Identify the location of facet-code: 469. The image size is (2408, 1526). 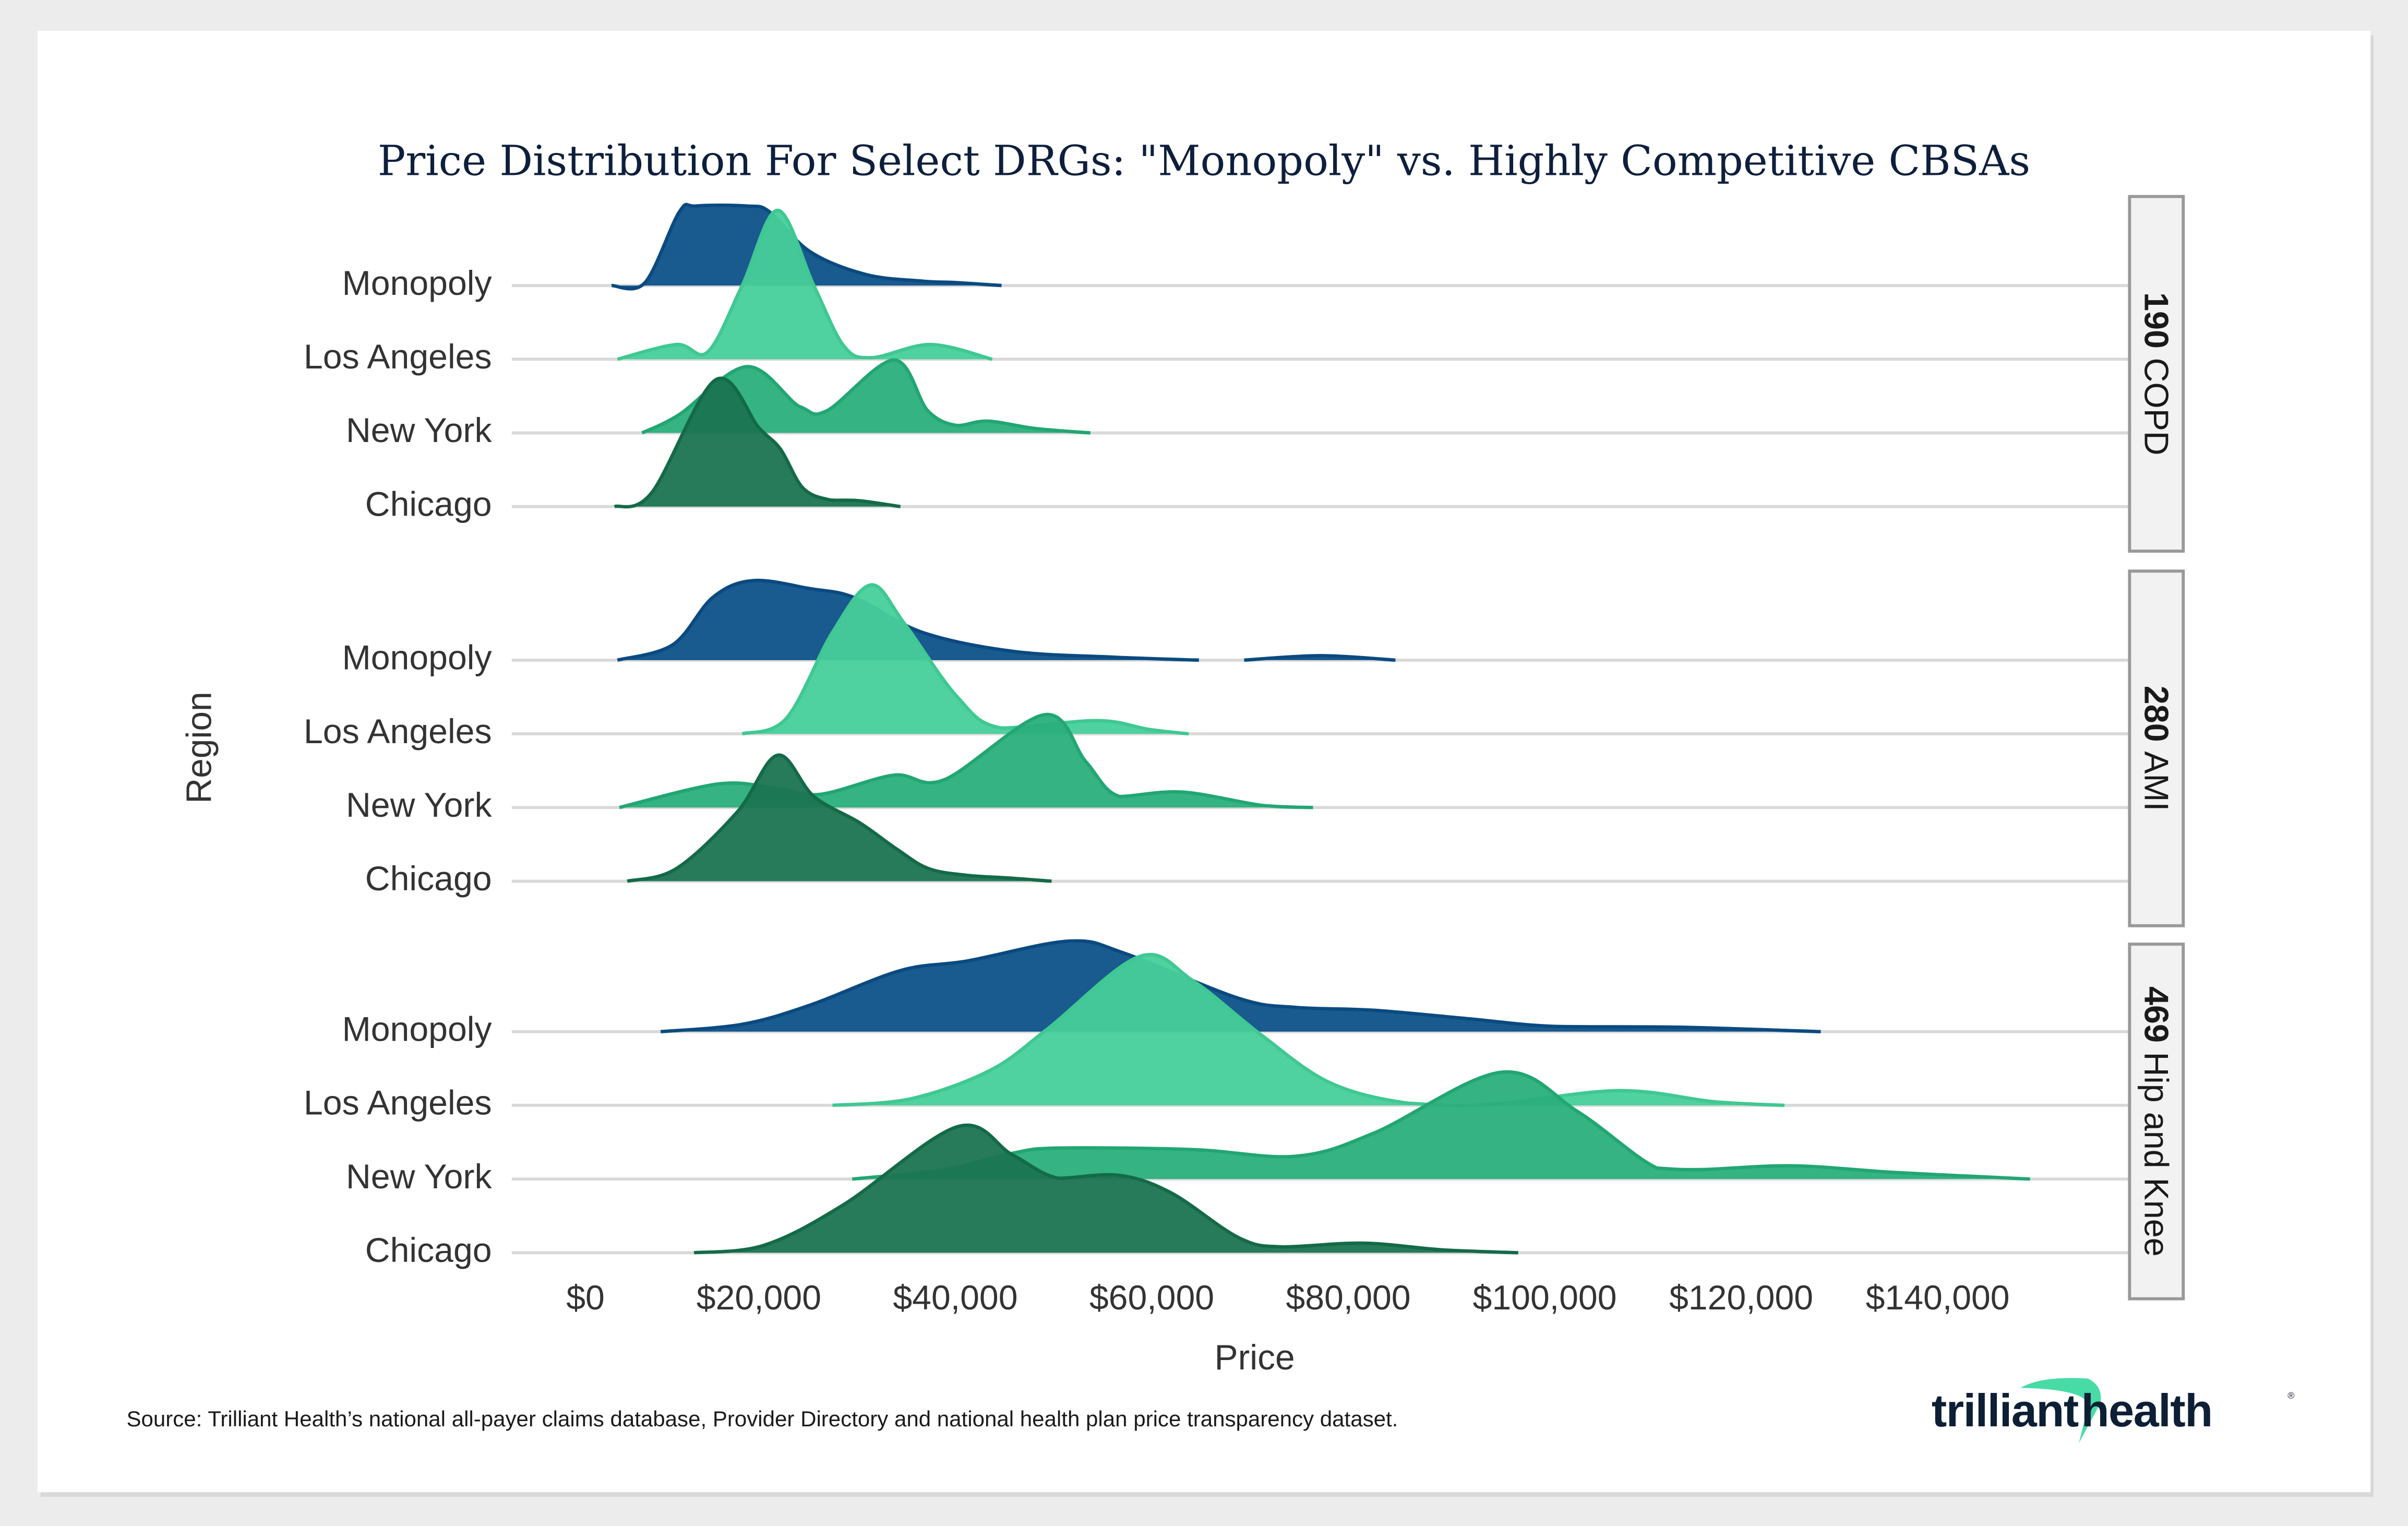
(2157, 1014).